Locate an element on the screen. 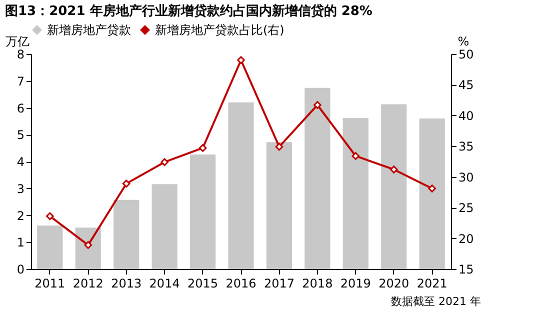  x-tick-label: 2015 is located at coordinates (203, 283).